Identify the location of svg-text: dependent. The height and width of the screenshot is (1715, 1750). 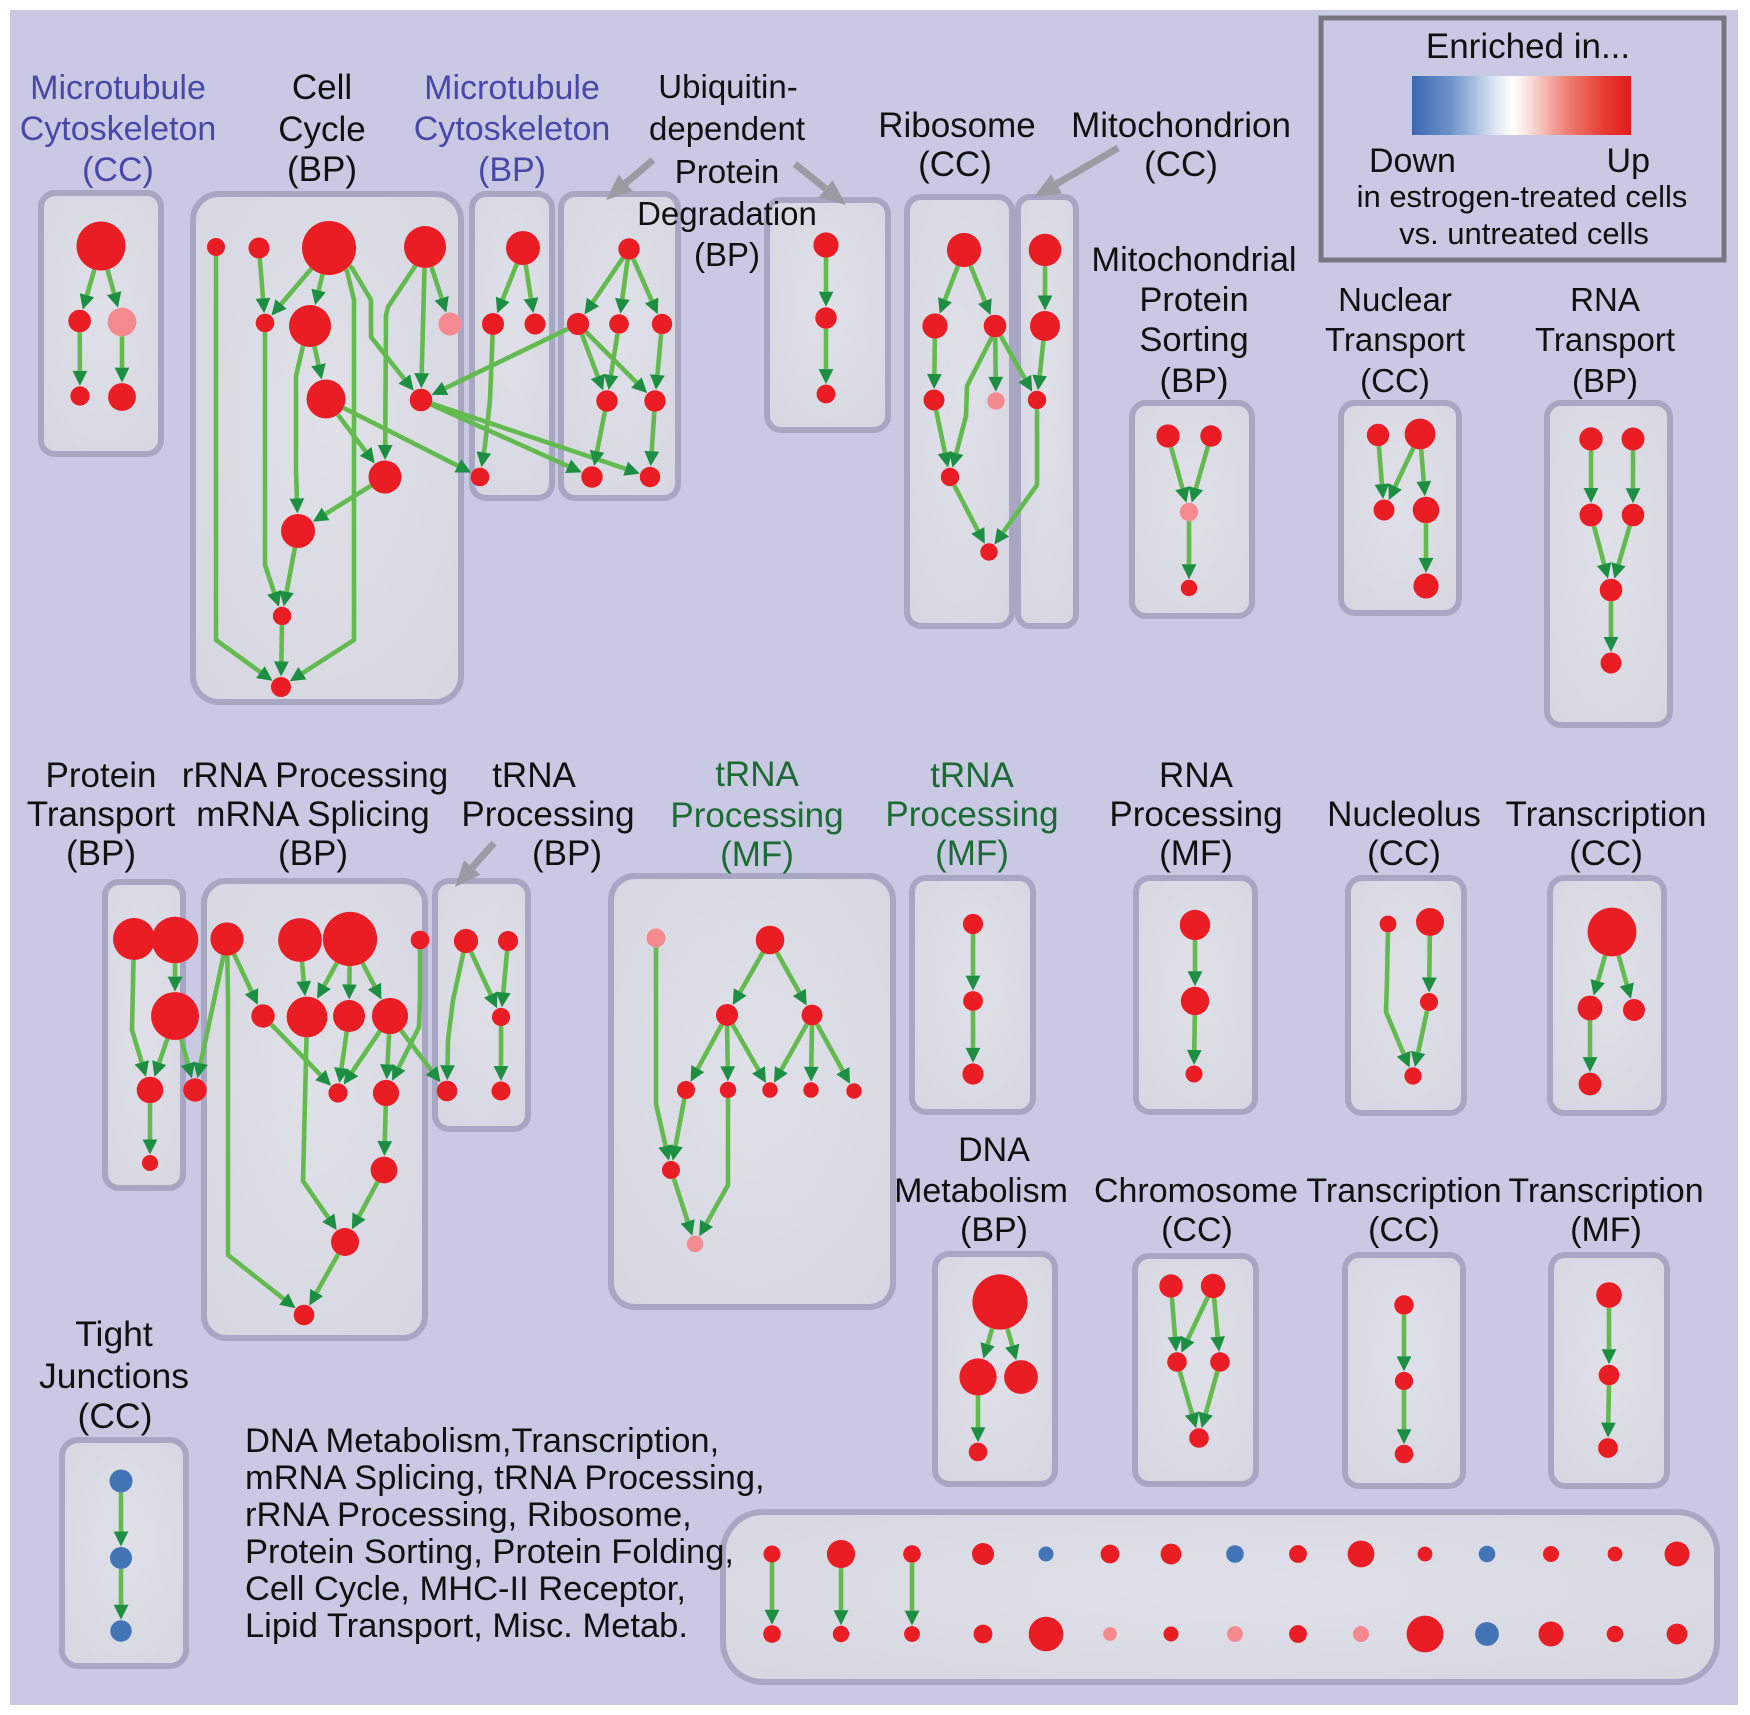
(727, 128).